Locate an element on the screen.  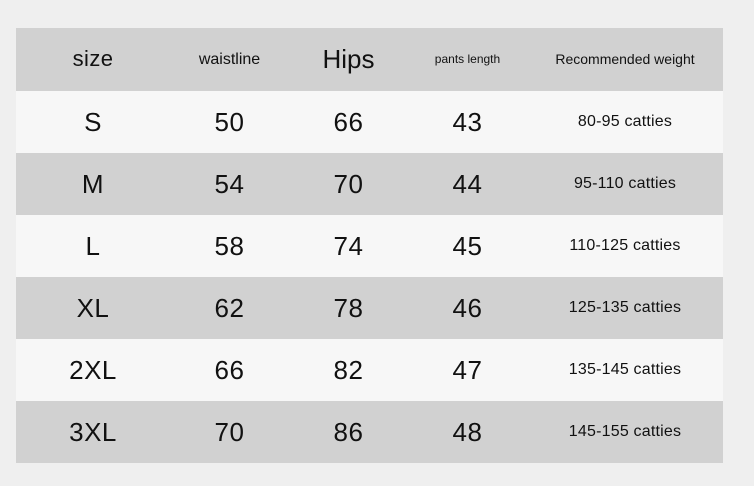
cell-size: 2XL is located at coordinates (93, 369).